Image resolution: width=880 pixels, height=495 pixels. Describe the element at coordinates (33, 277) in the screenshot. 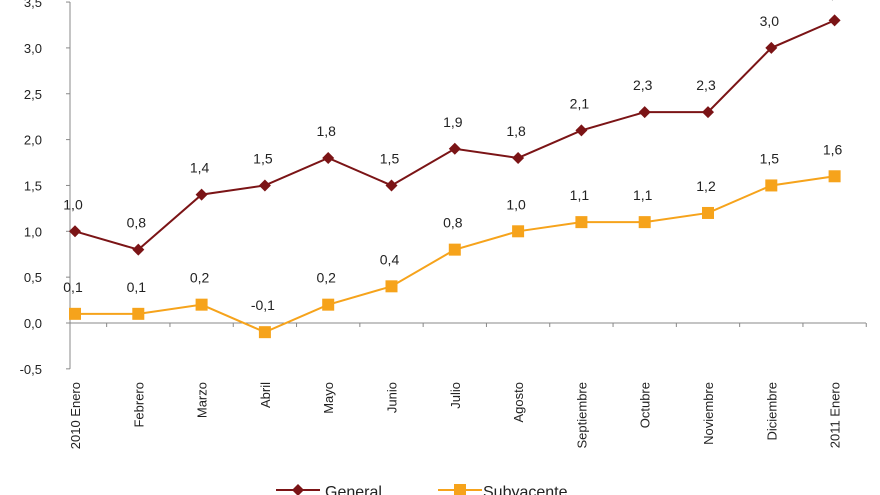

I see `y-tick-label: 0,5` at that location.